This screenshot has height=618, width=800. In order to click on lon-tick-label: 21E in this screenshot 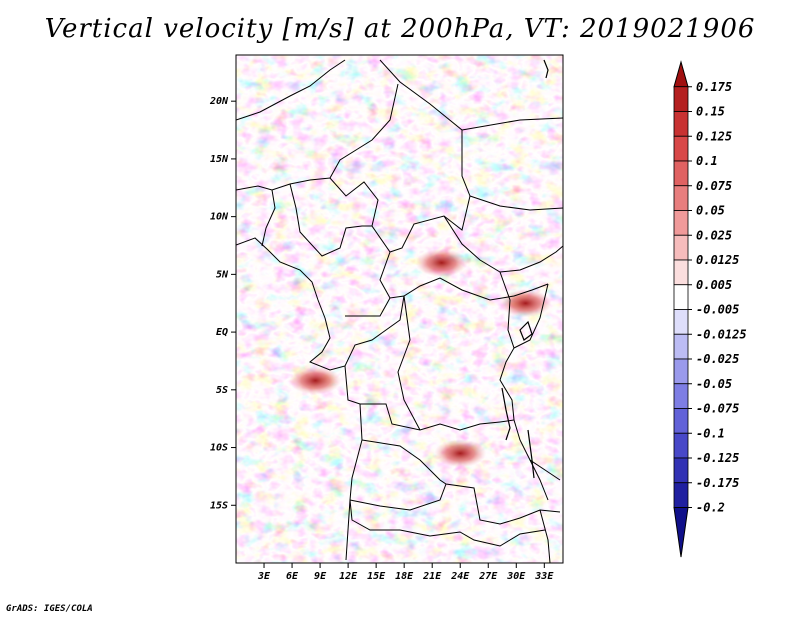, I will do `click(432, 576)`.